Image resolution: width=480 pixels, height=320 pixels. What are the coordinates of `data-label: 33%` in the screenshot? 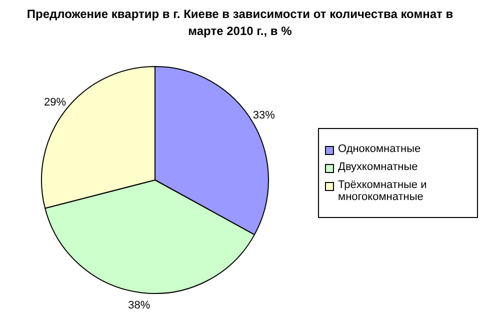 It's located at (264, 116).